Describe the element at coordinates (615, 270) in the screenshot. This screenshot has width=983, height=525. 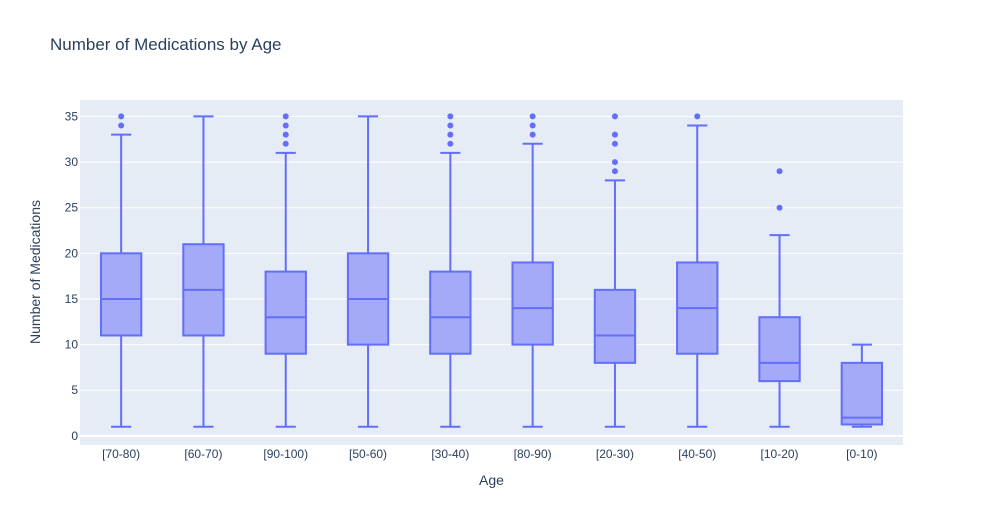
I see `box-[20-30)` at that location.